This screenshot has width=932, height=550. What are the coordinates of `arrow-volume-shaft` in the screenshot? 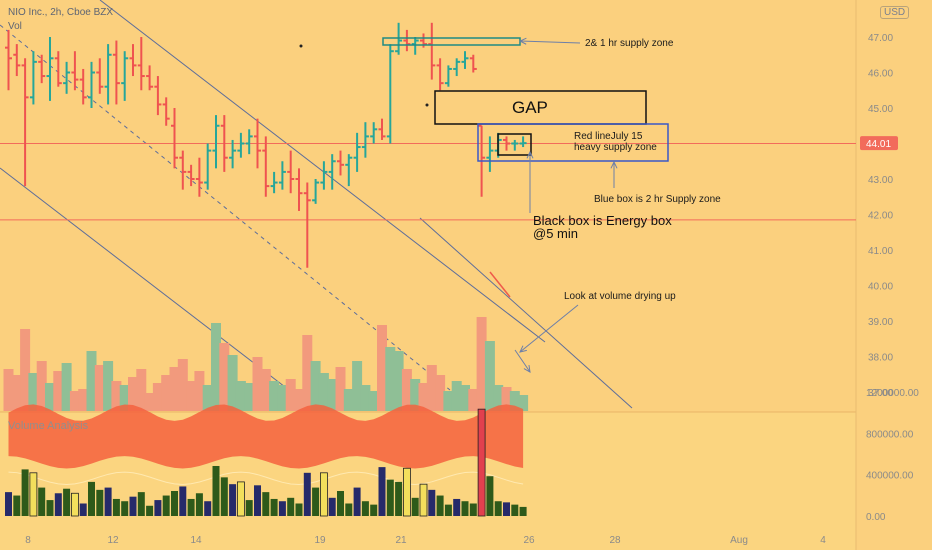 It's located at (549, 328).